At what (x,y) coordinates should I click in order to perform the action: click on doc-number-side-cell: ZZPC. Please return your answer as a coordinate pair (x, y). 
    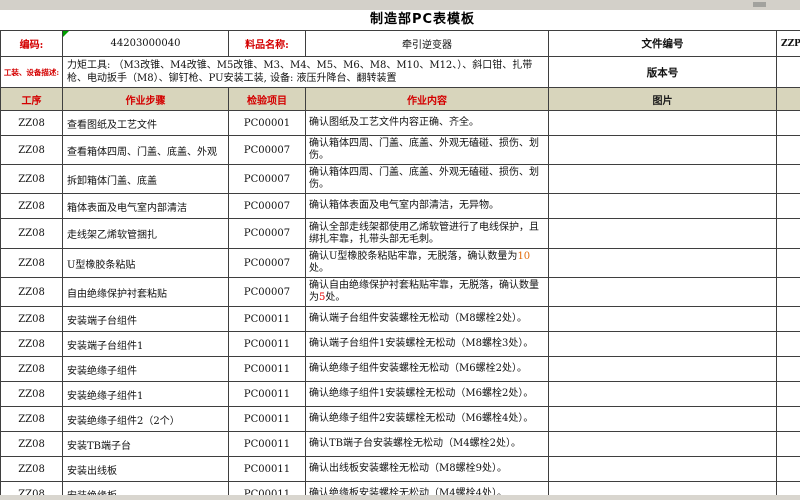
    Looking at the image, I should click on (788, 43).